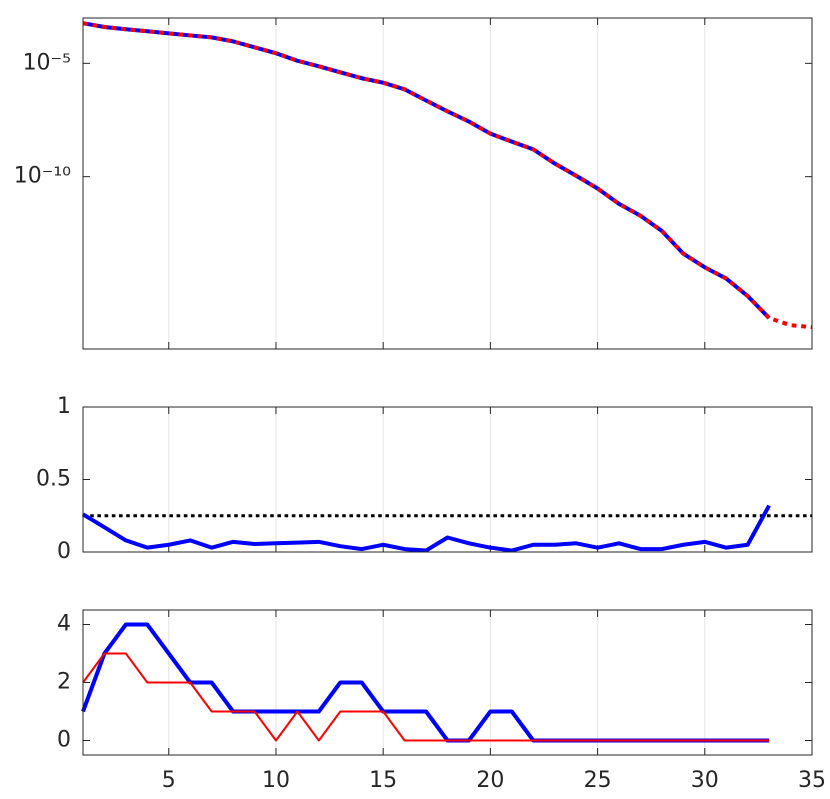  I want to click on x-tick-label: 10, so click(276, 780).